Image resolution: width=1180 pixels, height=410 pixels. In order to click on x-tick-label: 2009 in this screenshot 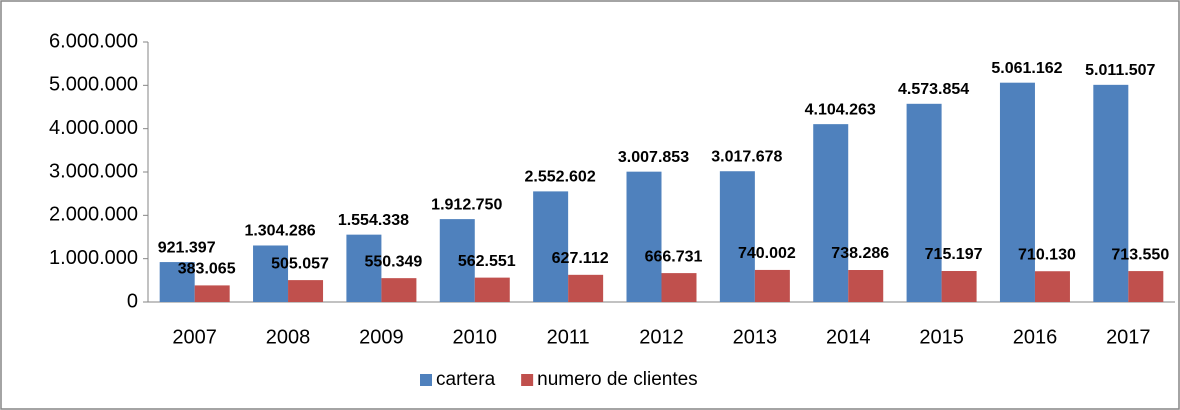, I will do `click(381, 337)`.